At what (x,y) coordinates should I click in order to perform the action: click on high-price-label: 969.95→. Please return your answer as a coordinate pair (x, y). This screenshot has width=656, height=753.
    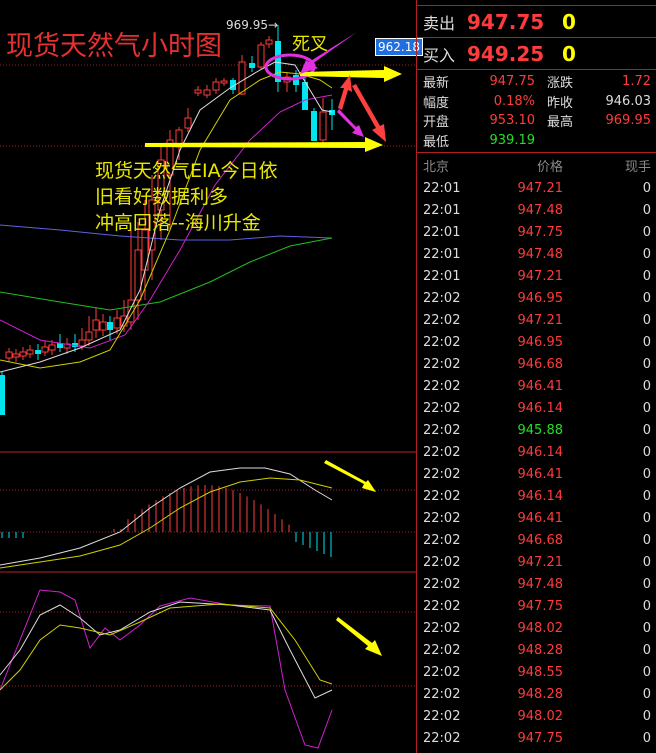
    Looking at the image, I should click on (252, 25).